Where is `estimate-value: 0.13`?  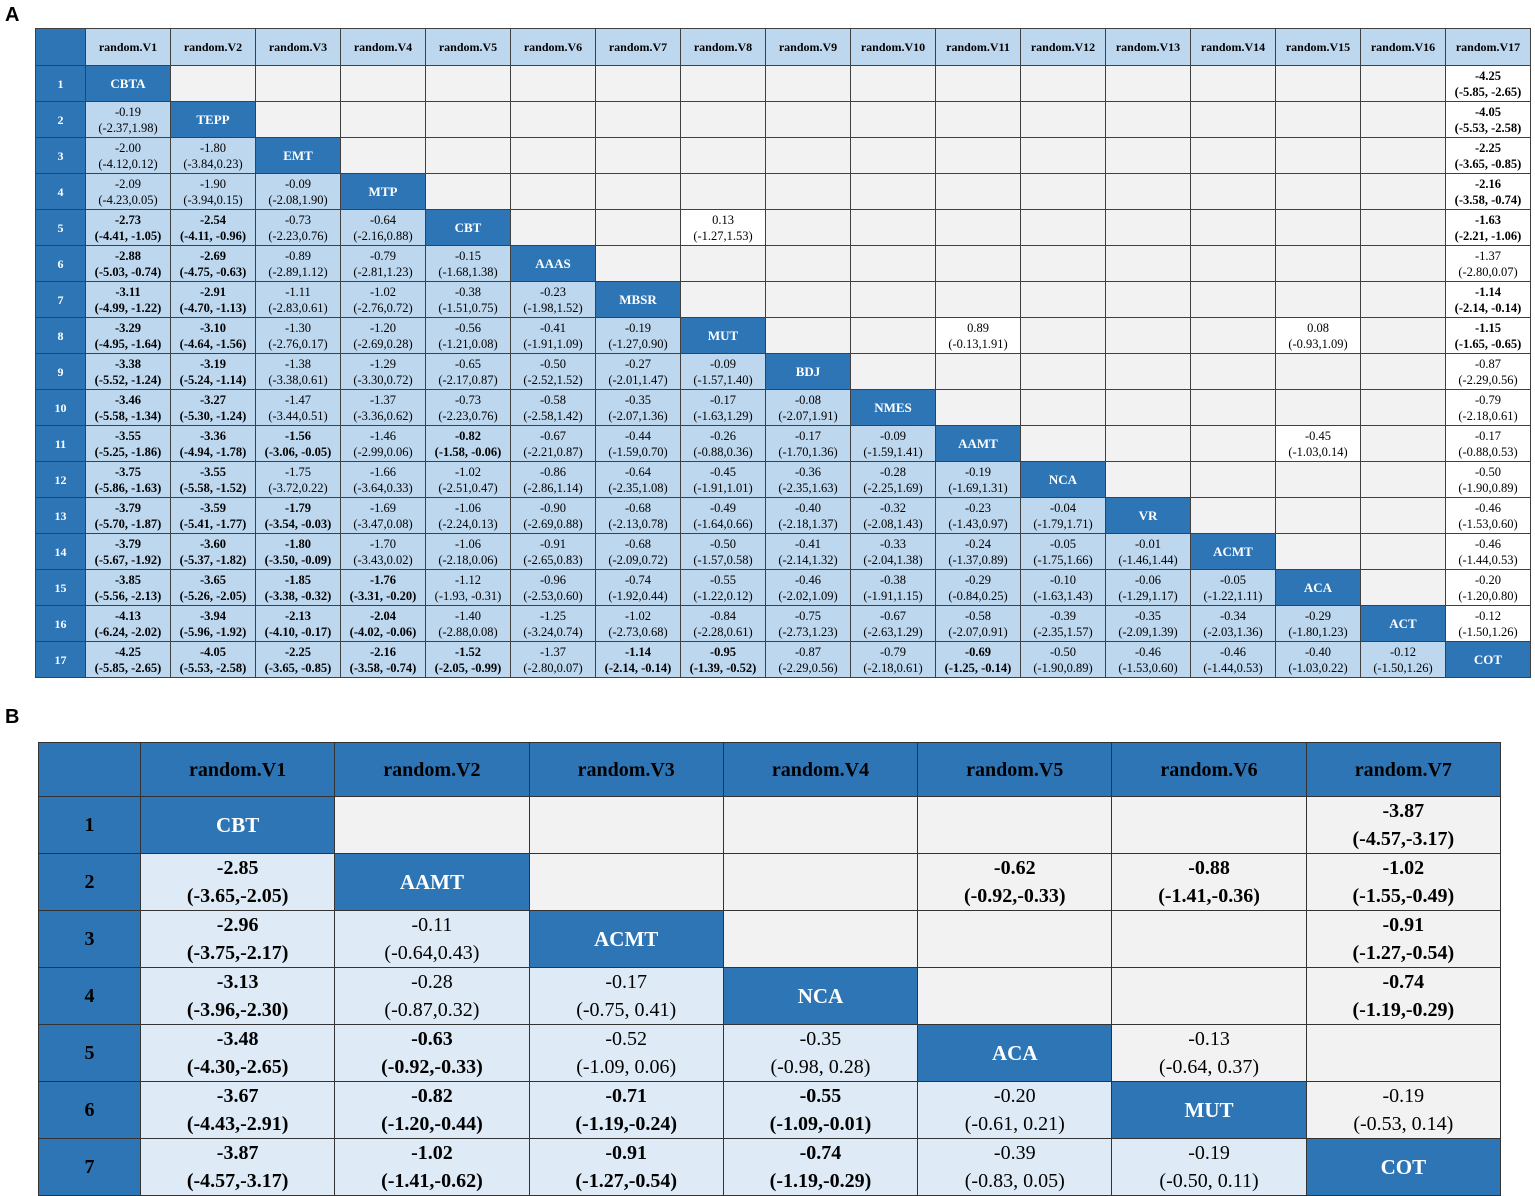
estimate-value: 0.13 is located at coordinates (723, 219).